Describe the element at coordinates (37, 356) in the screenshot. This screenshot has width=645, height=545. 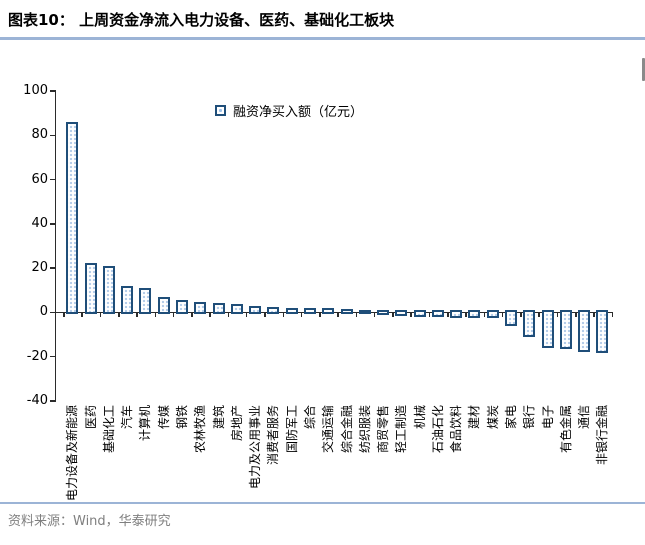
I see `y-axis-tick-label: -20` at that location.